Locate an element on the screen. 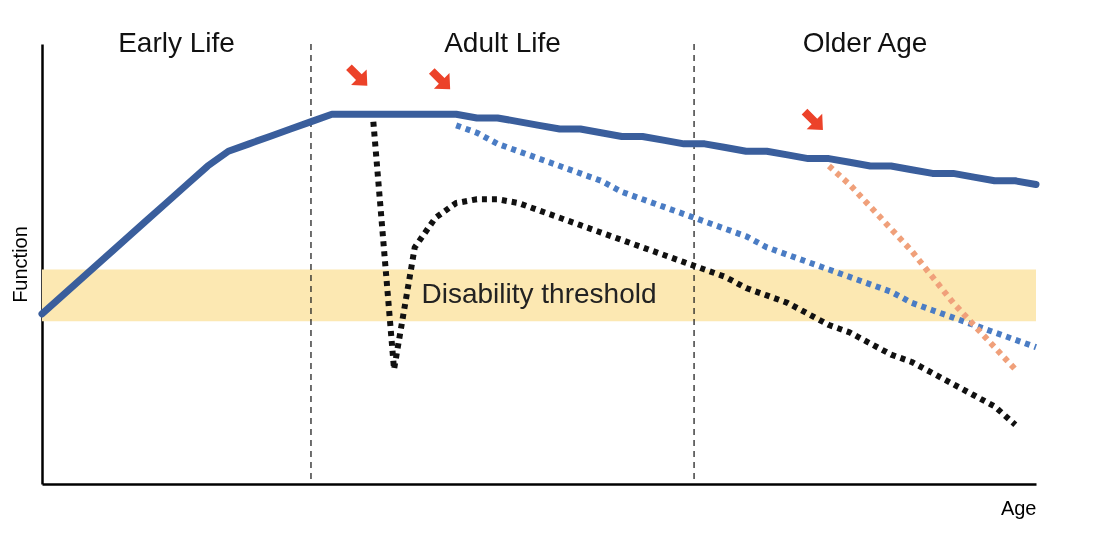 This screenshot has height=547, width=1101. y-axis-title: Function is located at coordinates (19, 264).